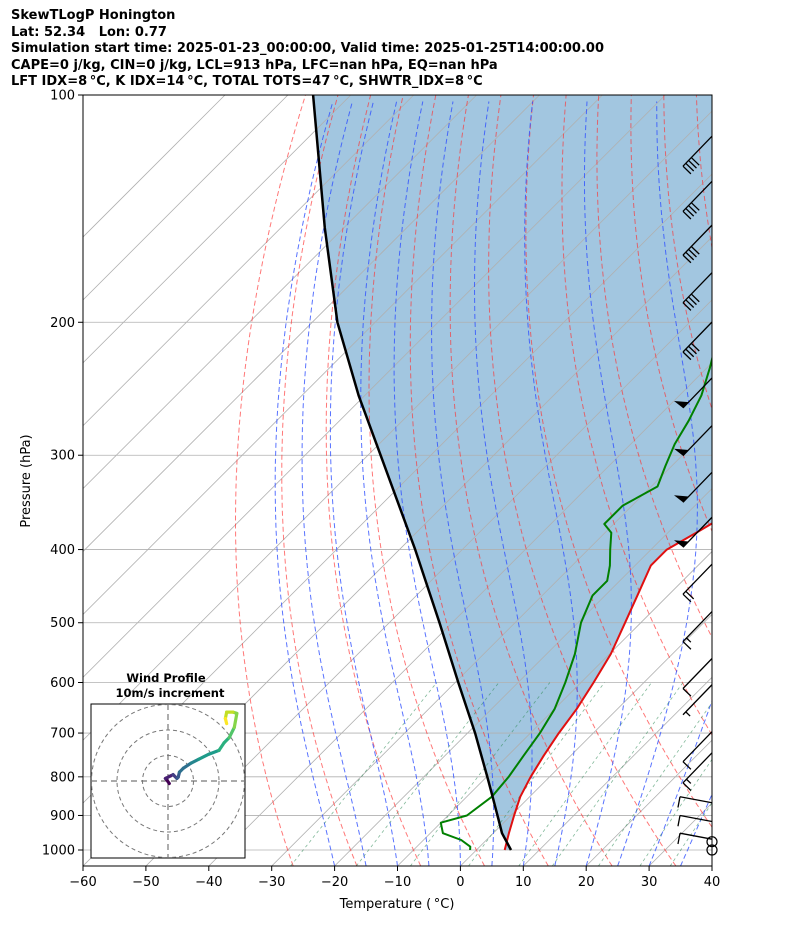 The image size is (794, 937). Describe the element at coordinates (62, 550) in the screenshot. I see `y-tick-label: 400` at that location.